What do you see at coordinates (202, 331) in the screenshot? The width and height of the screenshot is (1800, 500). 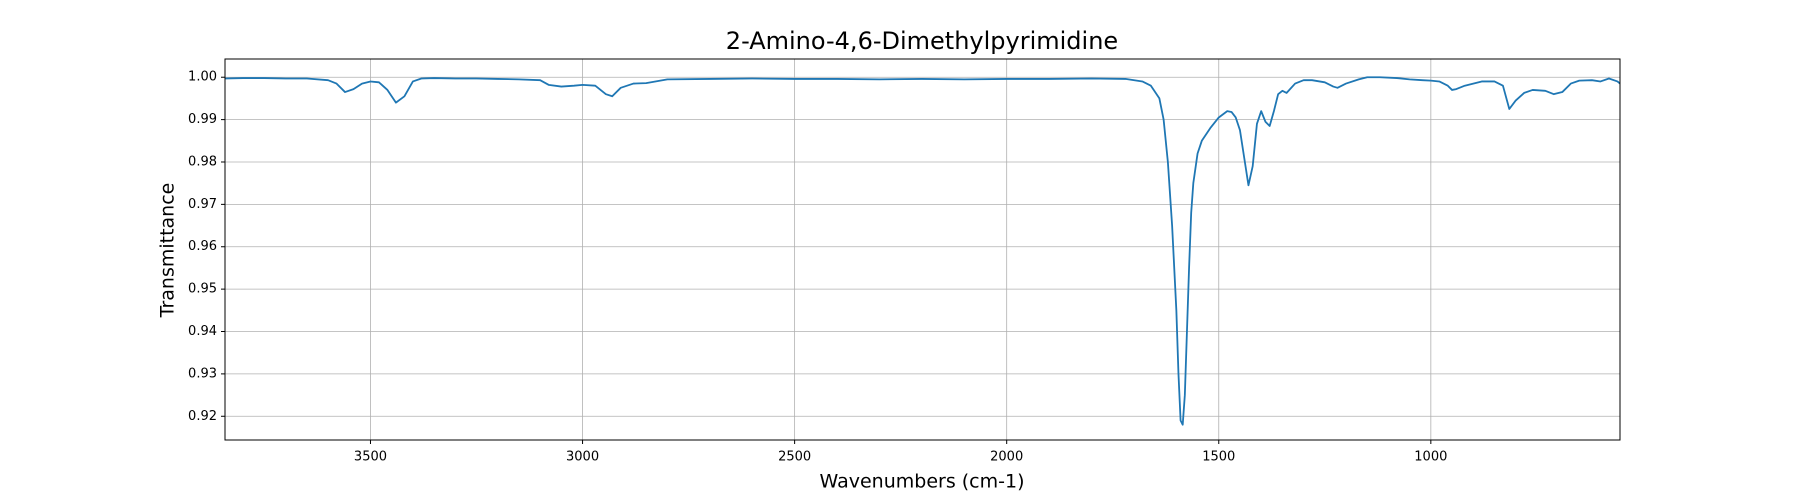 I see `y-tick-label: 0.94` at bounding box center [202, 331].